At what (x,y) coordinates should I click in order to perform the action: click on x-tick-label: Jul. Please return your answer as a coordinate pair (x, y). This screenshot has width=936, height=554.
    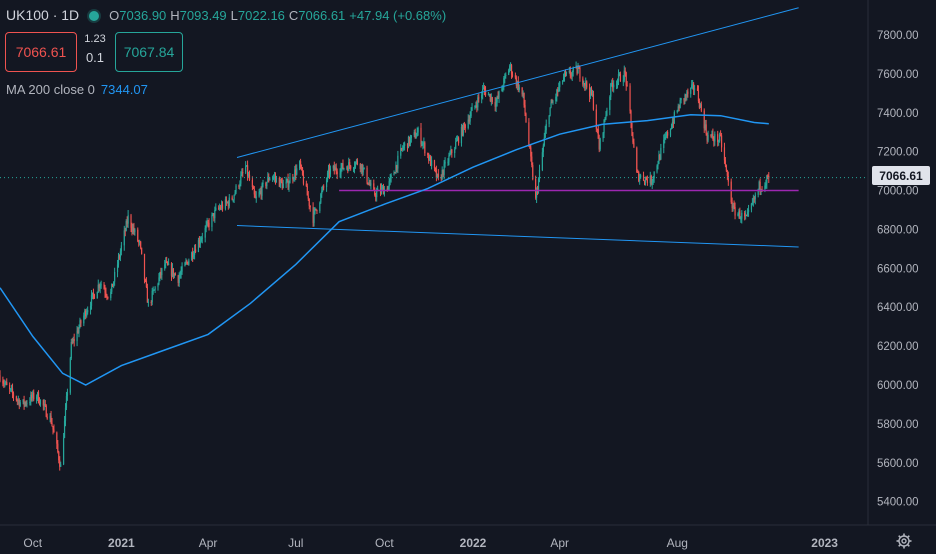
    Looking at the image, I should click on (295, 543).